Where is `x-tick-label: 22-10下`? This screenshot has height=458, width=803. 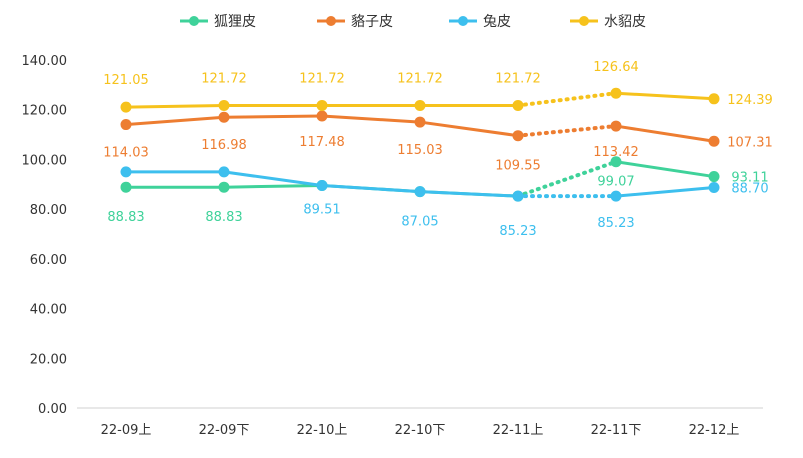 x-tick-label: 22-10下 is located at coordinates (420, 430).